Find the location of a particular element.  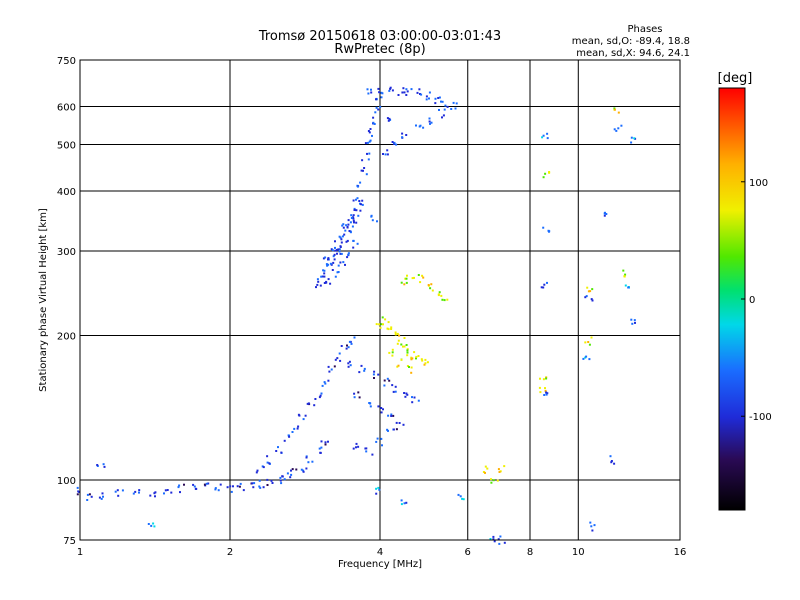

y-axis-label: Stationary phase Virtual Height [km] is located at coordinates (43, 300).